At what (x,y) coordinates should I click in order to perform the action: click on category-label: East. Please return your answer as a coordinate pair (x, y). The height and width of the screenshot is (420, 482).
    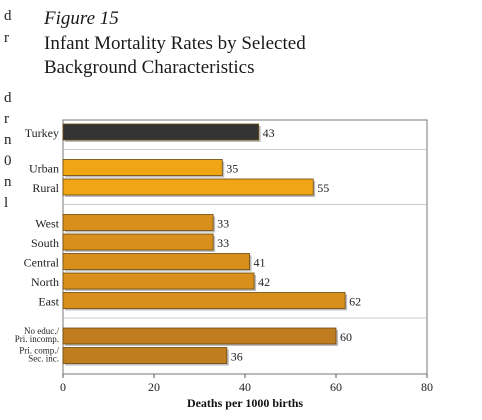
    Looking at the image, I should click on (48, 302).